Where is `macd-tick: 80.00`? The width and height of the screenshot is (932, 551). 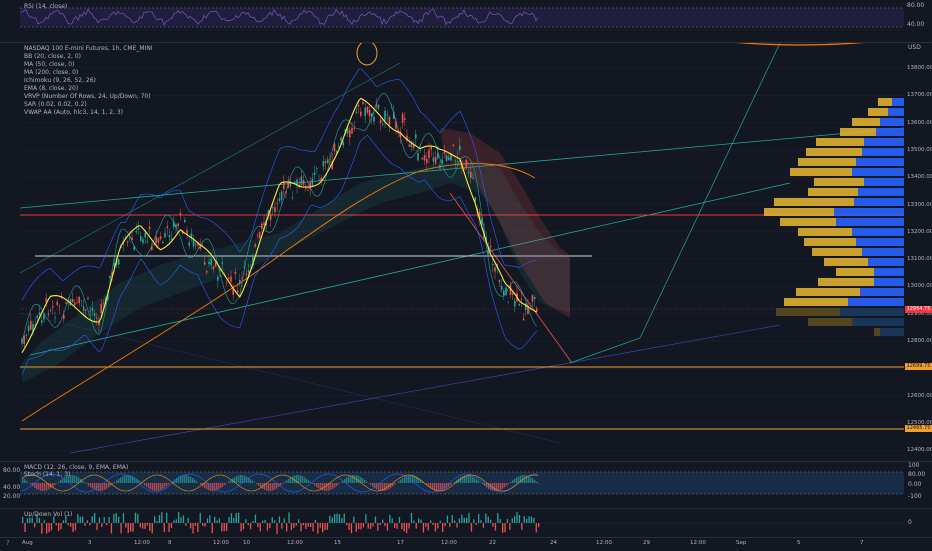 macd-tick: 80.00 is located at coordinates (916, 474).